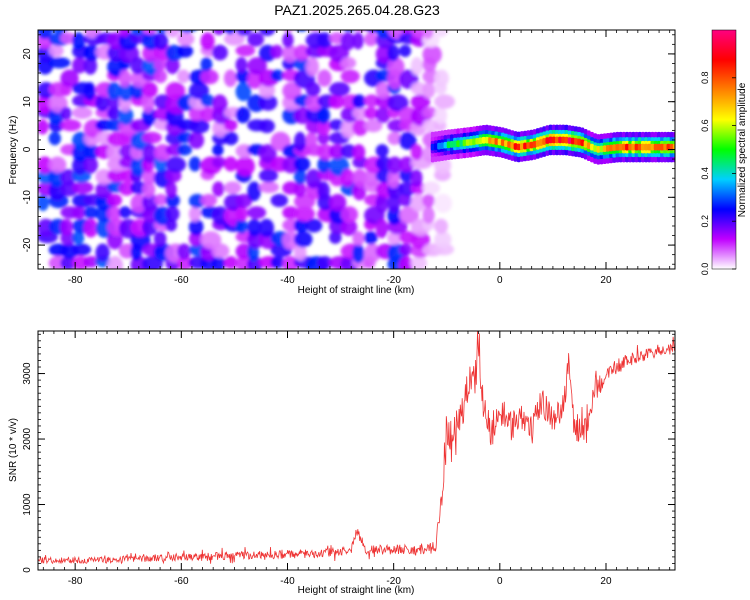  Describe the element at coordinates (27, 244) in the screenshot. I see `y-tick-label: -20` at that location.